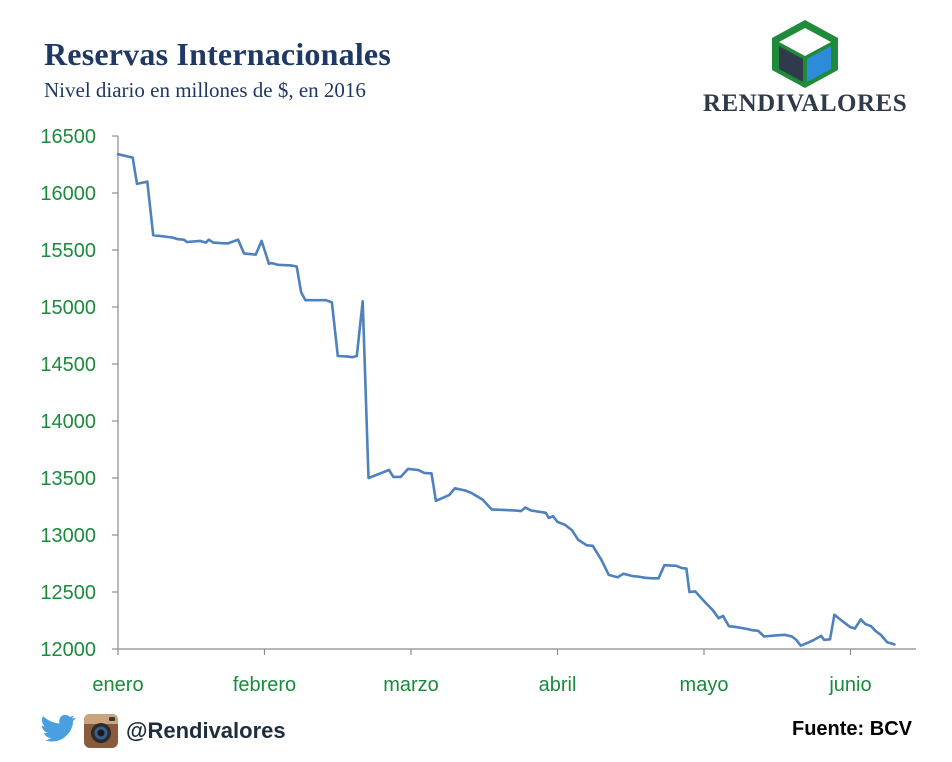  I want to click on brand-logo: RENDIVALORES, so click(805, 68).